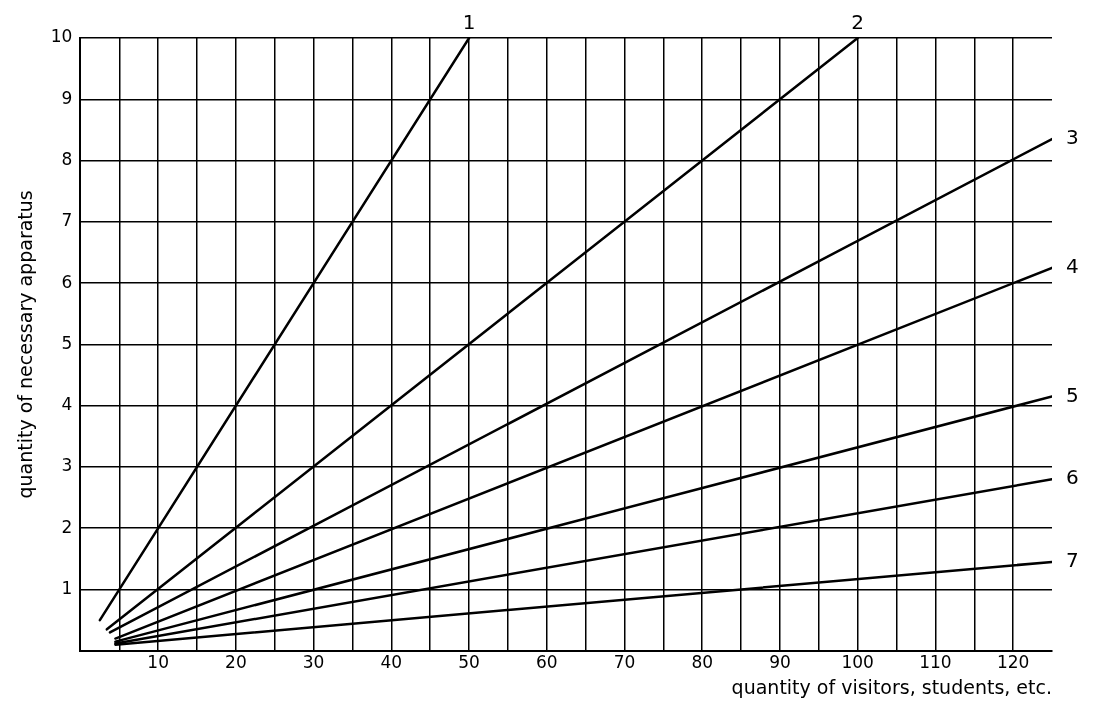 This screenshot has width=1100, height=716. I want to click on y-tick-label: 7, so click(67, 220).